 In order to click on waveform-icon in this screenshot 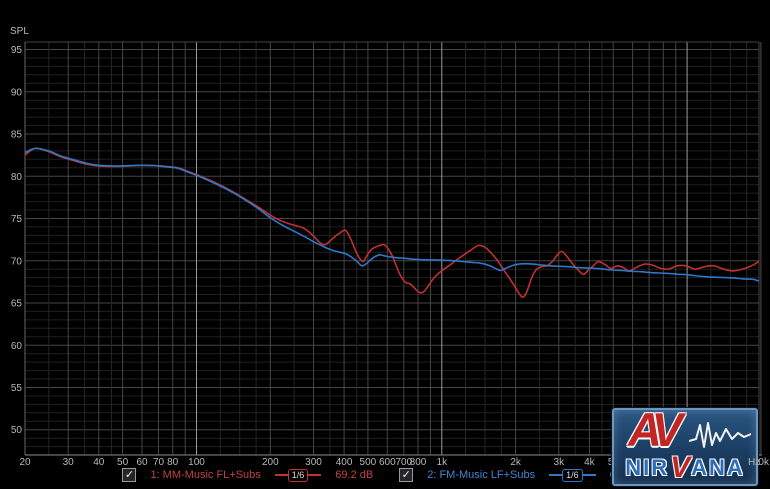, I will do `click(720, 435)`.